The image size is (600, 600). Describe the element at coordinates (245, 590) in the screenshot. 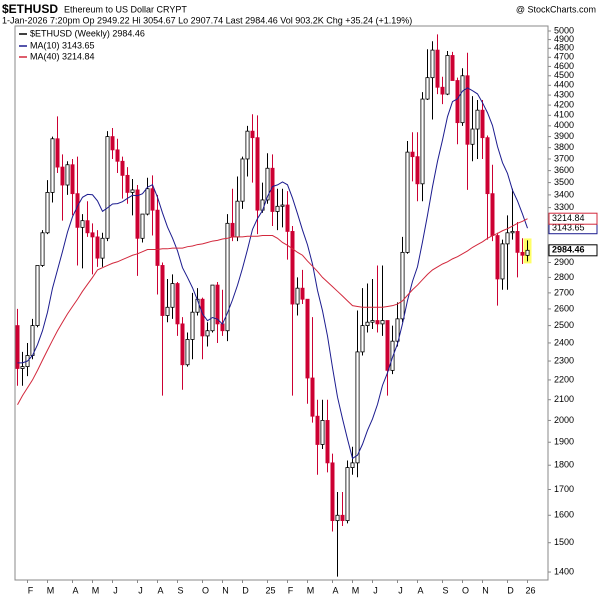

I see `x-tick-label: D` at that location.